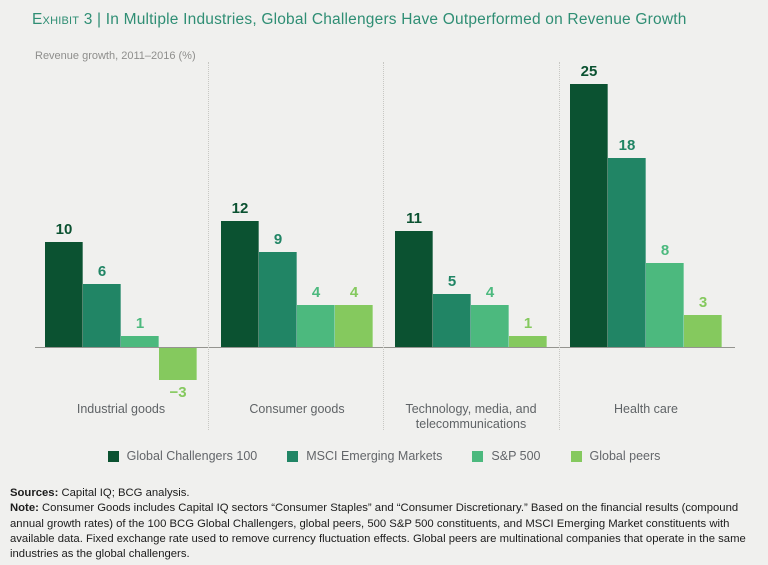  What do you see at coordinates (278, 239) in the screenshot?
I see `bar-value-label: 9` at bounding box center [278, 239].